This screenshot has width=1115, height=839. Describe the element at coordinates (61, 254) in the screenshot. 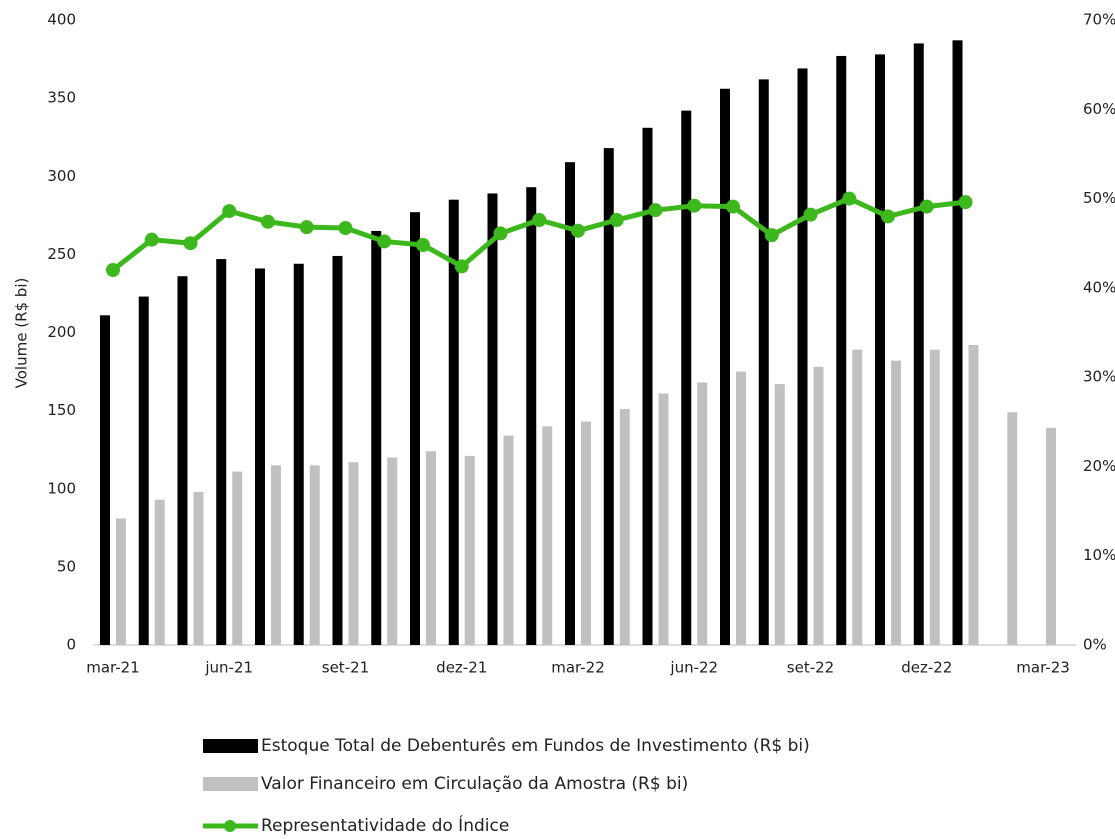

I see `y-tick-label: 250` at that location.